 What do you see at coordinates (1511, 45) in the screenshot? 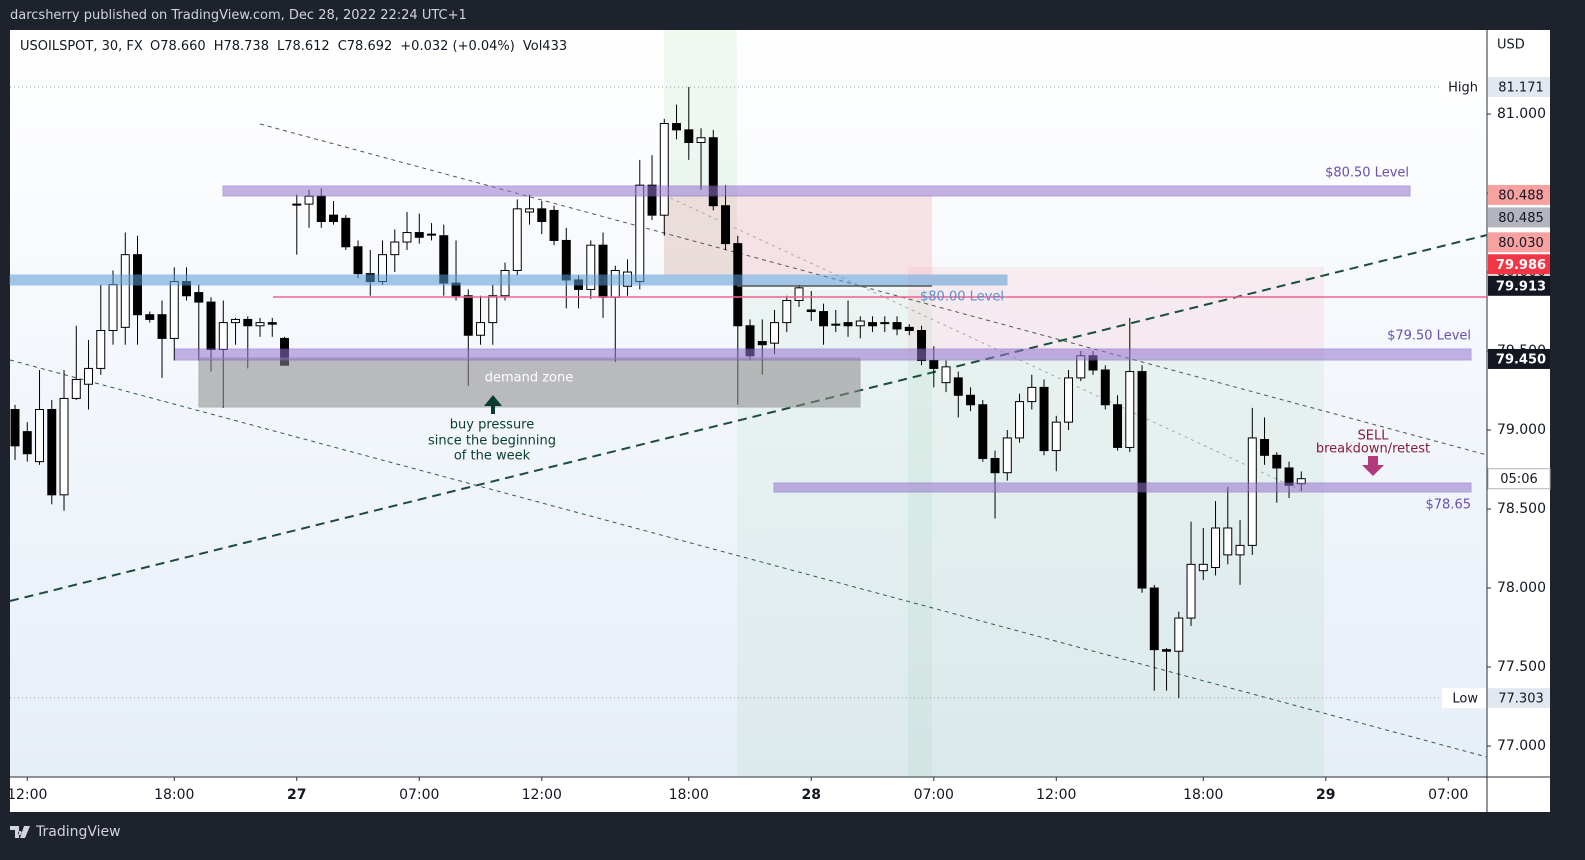
I see `currency: USD` at bounding box center [1511, 45].